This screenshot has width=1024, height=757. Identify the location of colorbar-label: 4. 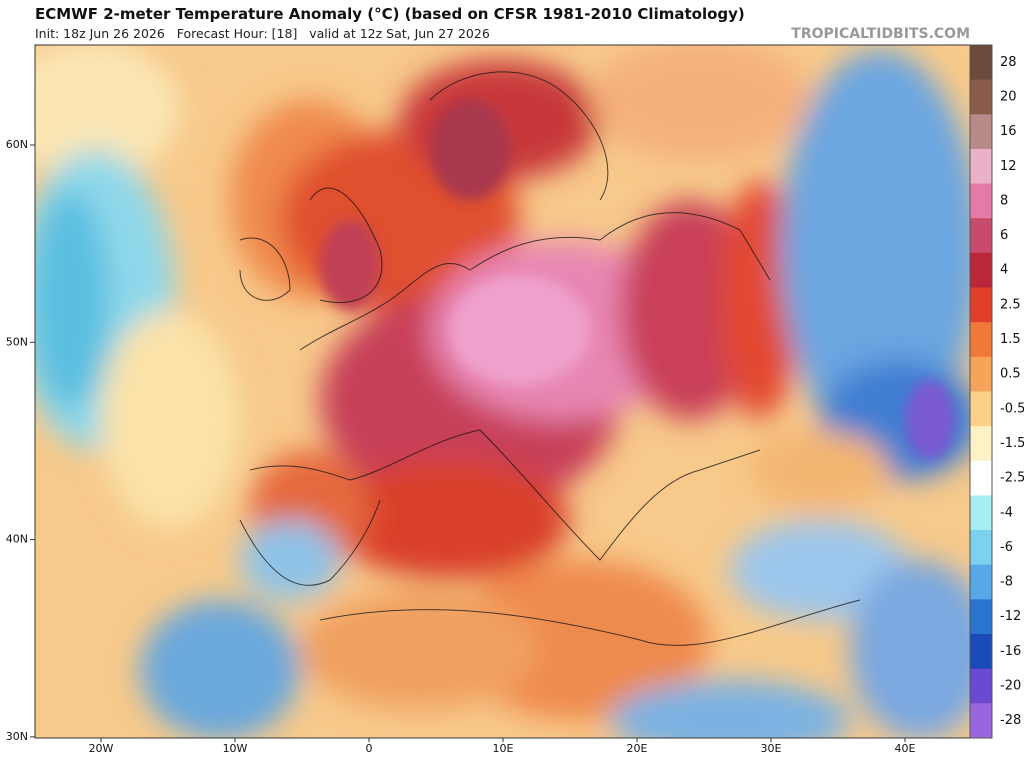
(1004, 270).